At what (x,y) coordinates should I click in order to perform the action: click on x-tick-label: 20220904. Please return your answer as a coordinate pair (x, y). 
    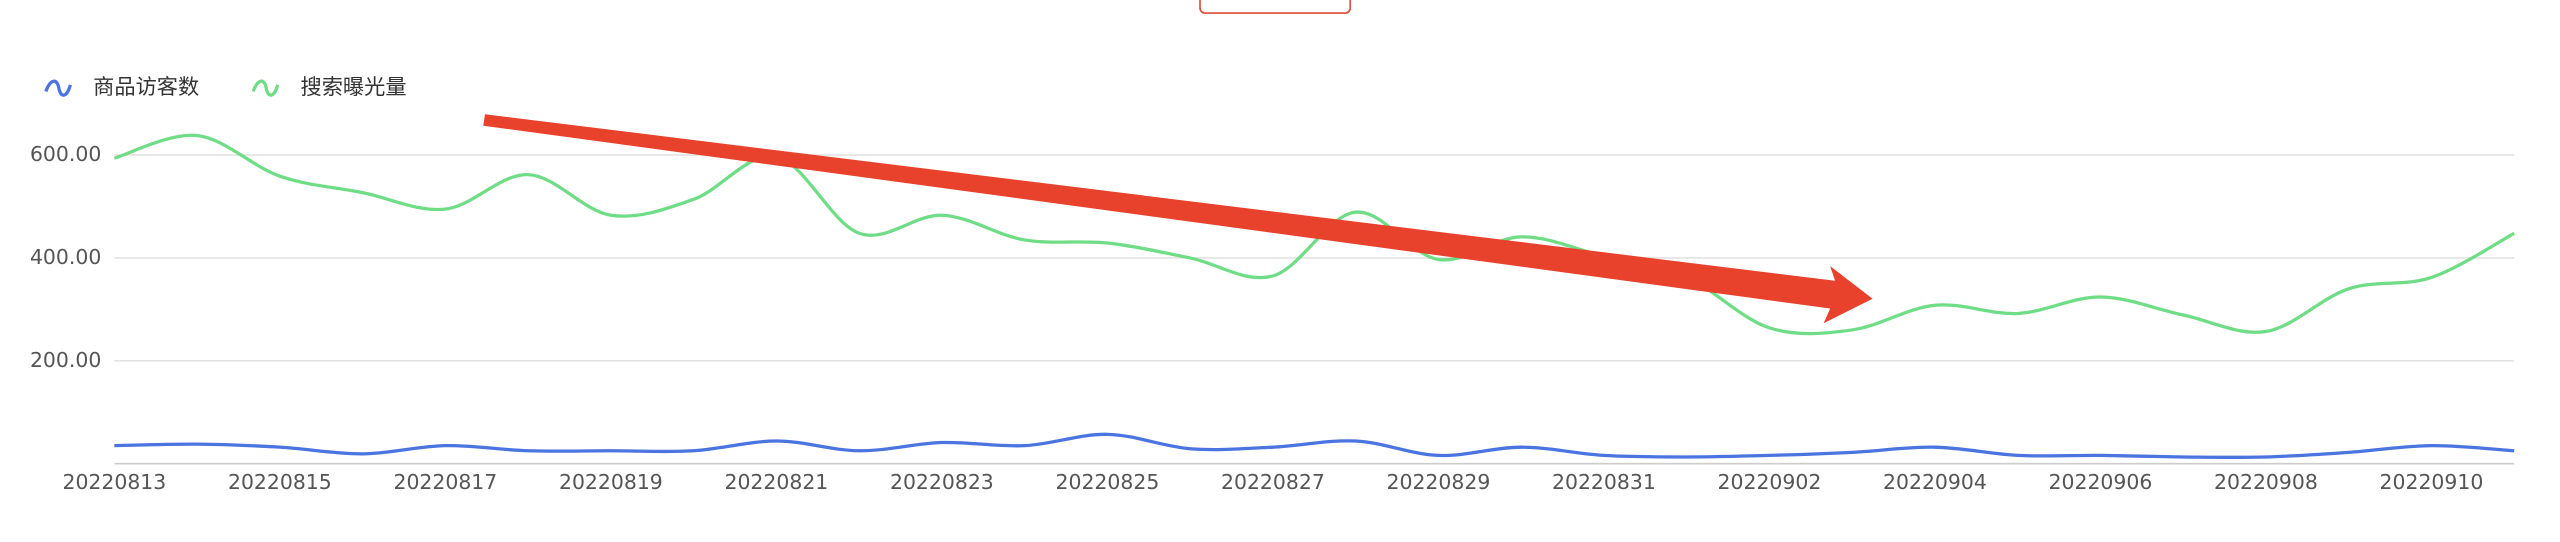
    Looking at the image, I should click on (1935, 482).